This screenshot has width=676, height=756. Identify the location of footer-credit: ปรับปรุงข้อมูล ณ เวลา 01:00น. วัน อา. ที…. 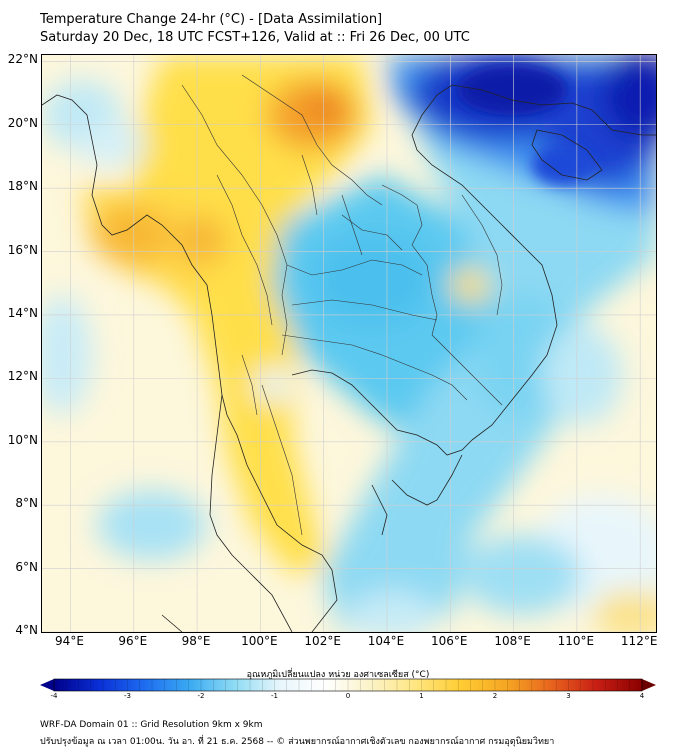
(297, 742).